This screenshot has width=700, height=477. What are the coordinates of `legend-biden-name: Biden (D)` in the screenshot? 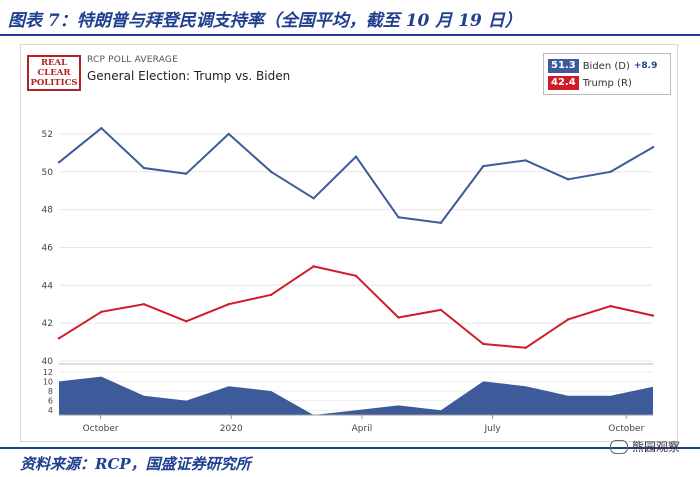 It's located at (606, 66).